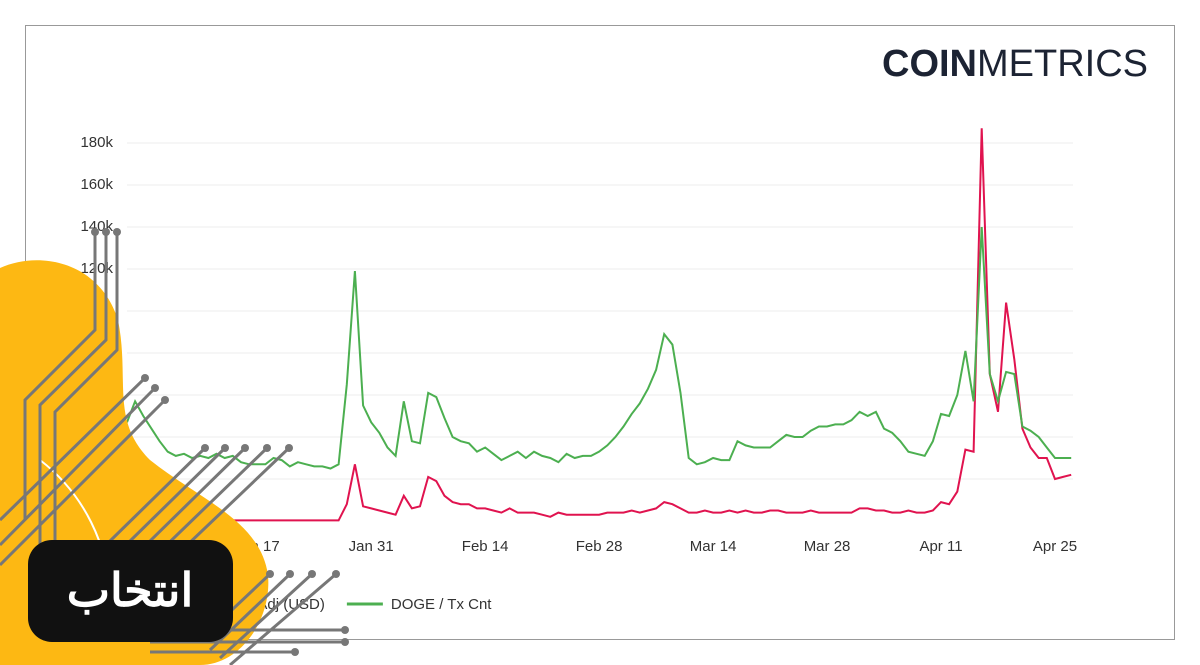  I want to click on x-tick-label: Jan 17, so click(257, 546).